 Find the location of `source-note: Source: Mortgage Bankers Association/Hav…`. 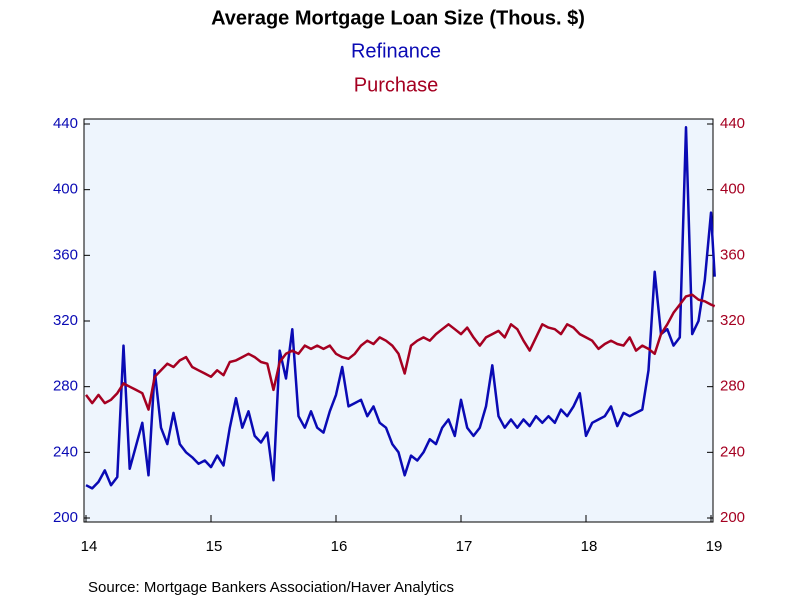

source-note: Source: Mortgage Bankers Association/Hav… is located at coordinates (271, 587).